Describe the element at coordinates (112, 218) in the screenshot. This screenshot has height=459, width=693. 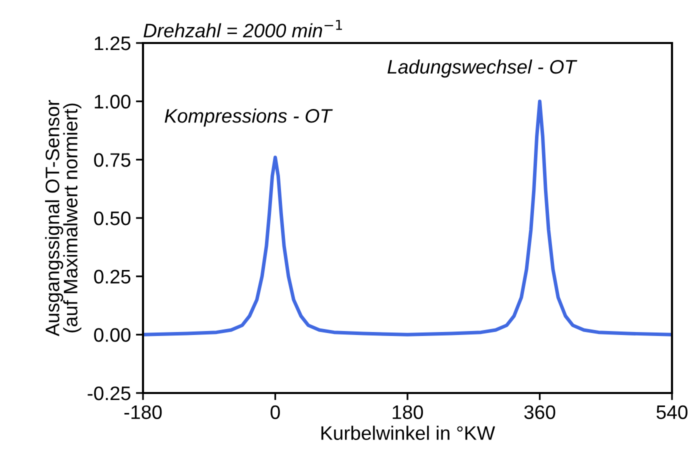
I see `y-tick-label: 0.50` at that location.